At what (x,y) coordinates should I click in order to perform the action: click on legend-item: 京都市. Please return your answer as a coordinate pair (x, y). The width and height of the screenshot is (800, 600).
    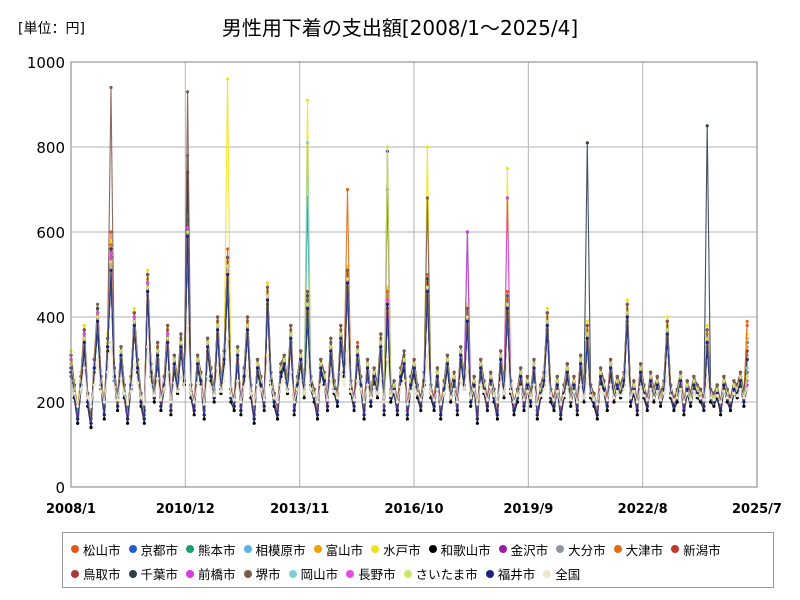
    Looking at the image, I should click on (153, 549).